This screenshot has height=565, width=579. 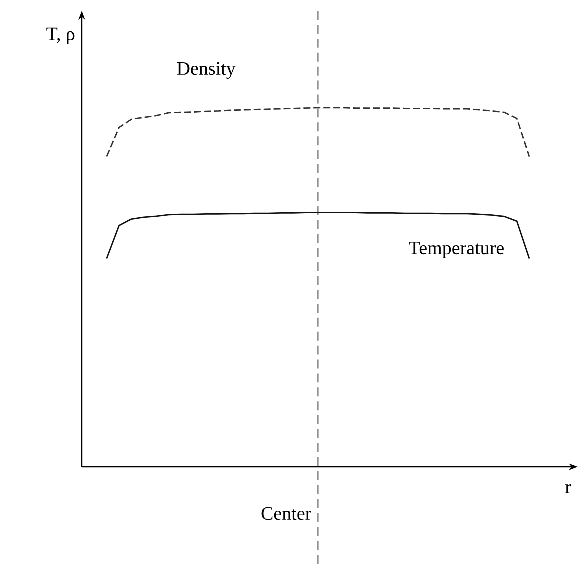 What do you see at coordinates (287, 513) in the screenshot?
I see `text: Center` at bounding box center [287, 513].